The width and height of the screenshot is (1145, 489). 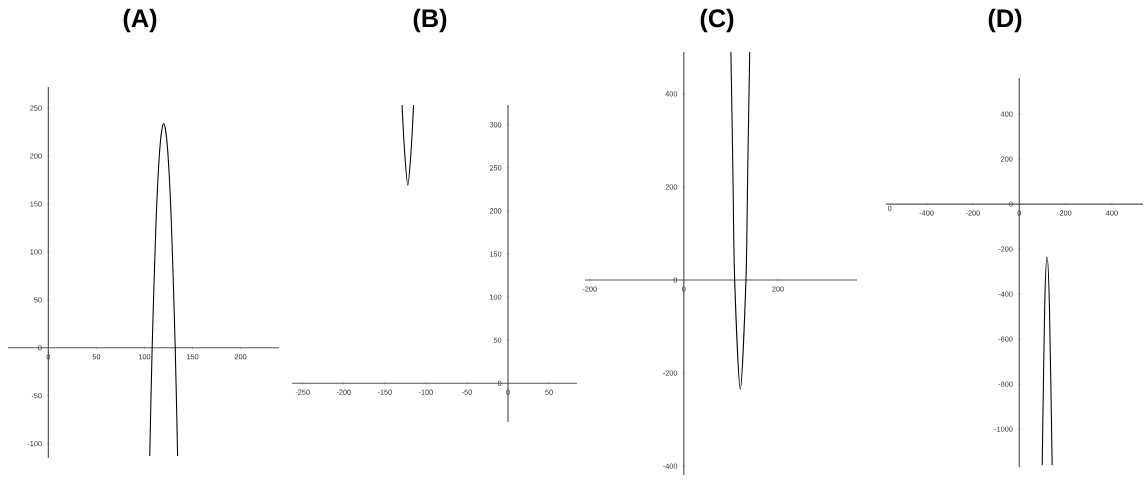 I want to click on chart-title: (A), so click(x=140, y=20).